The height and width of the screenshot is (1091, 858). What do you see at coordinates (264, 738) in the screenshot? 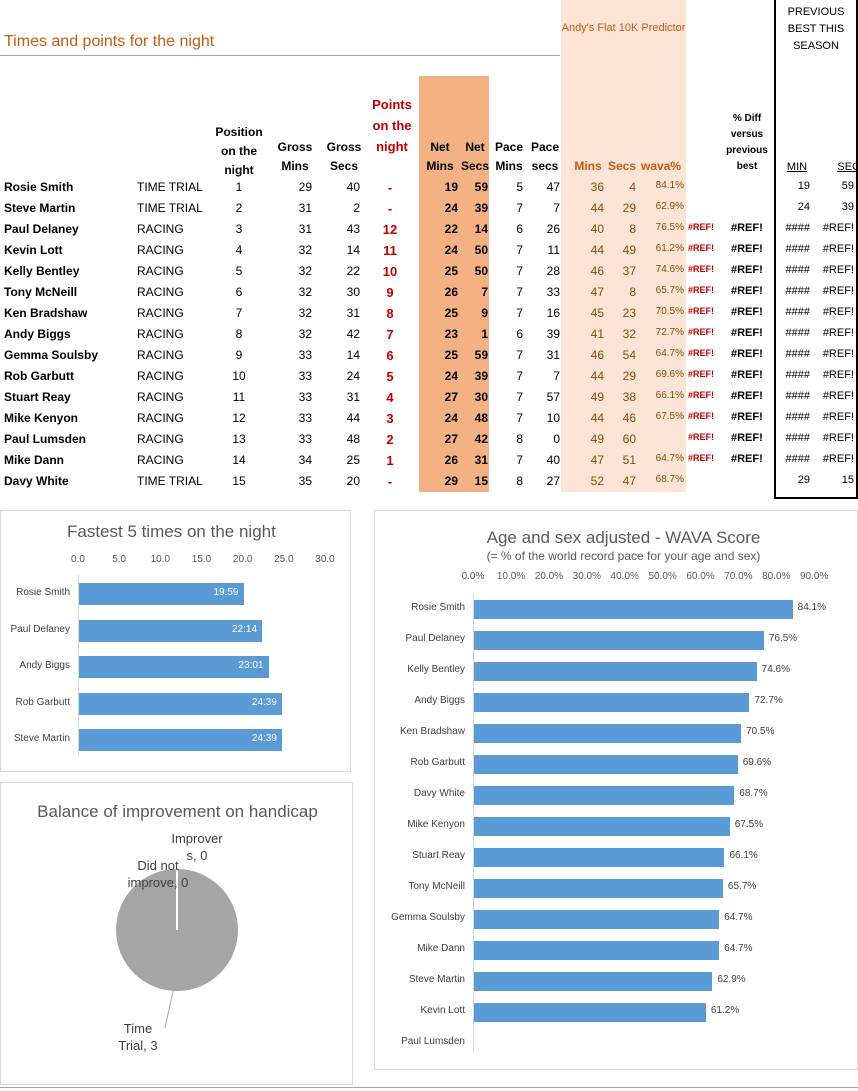
I see `bar-data-label: 24:39` at bounding box center [264, 738].